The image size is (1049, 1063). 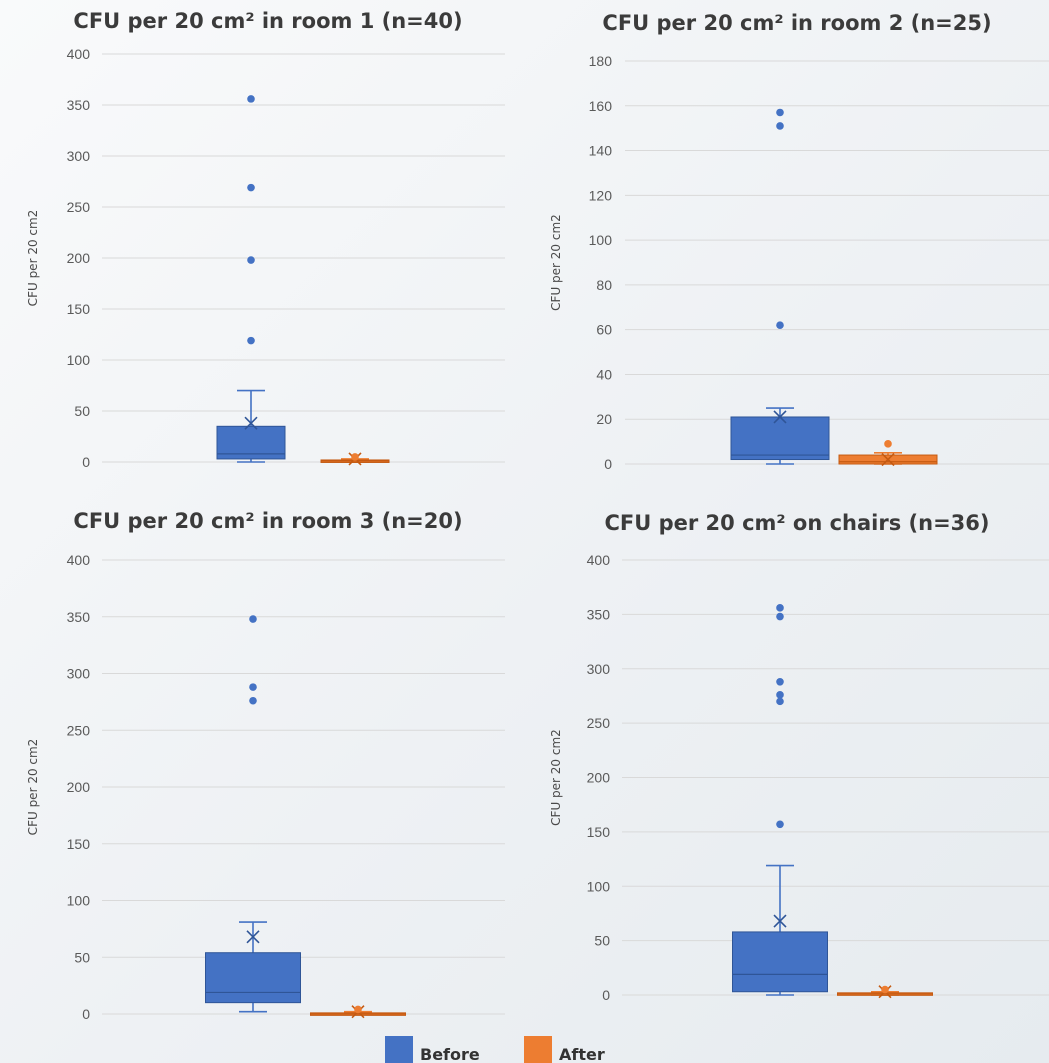 I want to click on legend-swatch-after, so click(x=538, y=1049).